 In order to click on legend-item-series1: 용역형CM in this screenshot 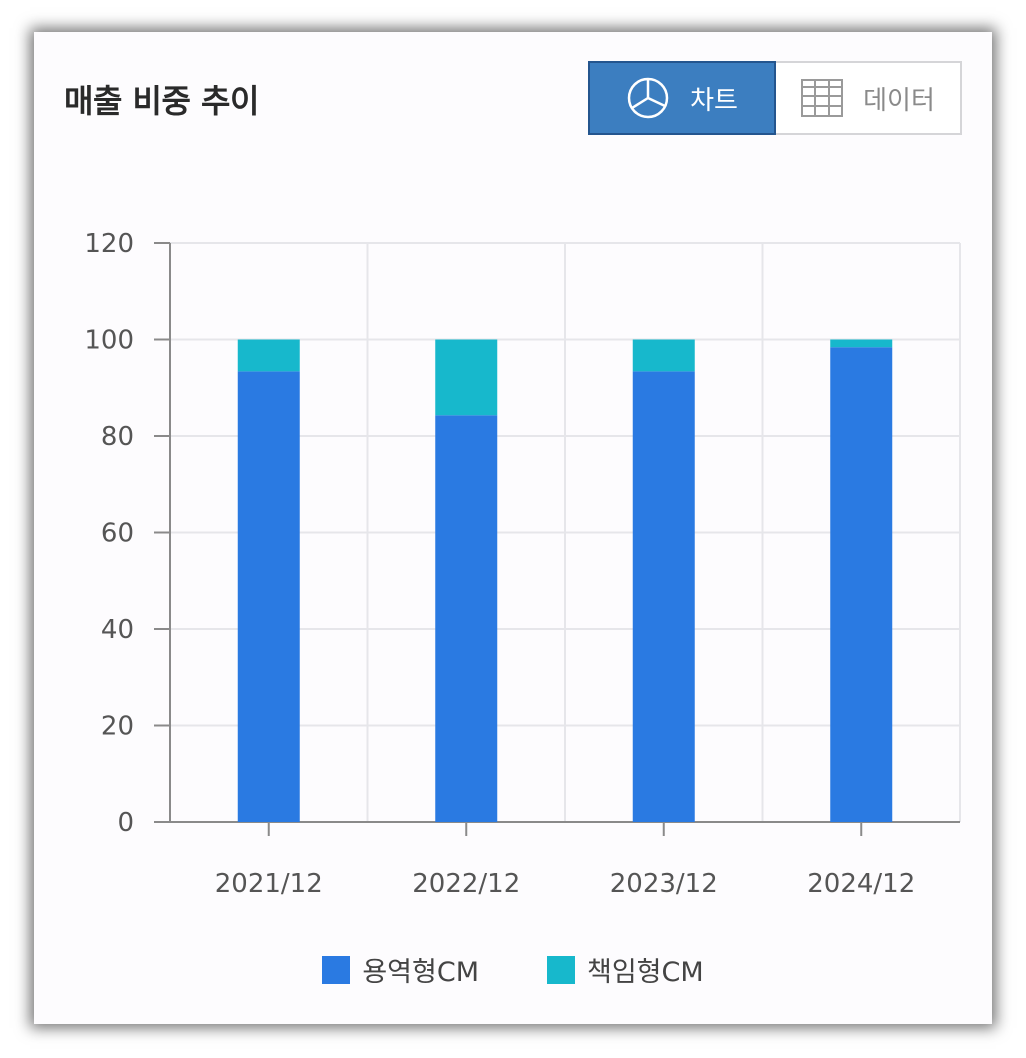, I will do `click(400, 969)`.